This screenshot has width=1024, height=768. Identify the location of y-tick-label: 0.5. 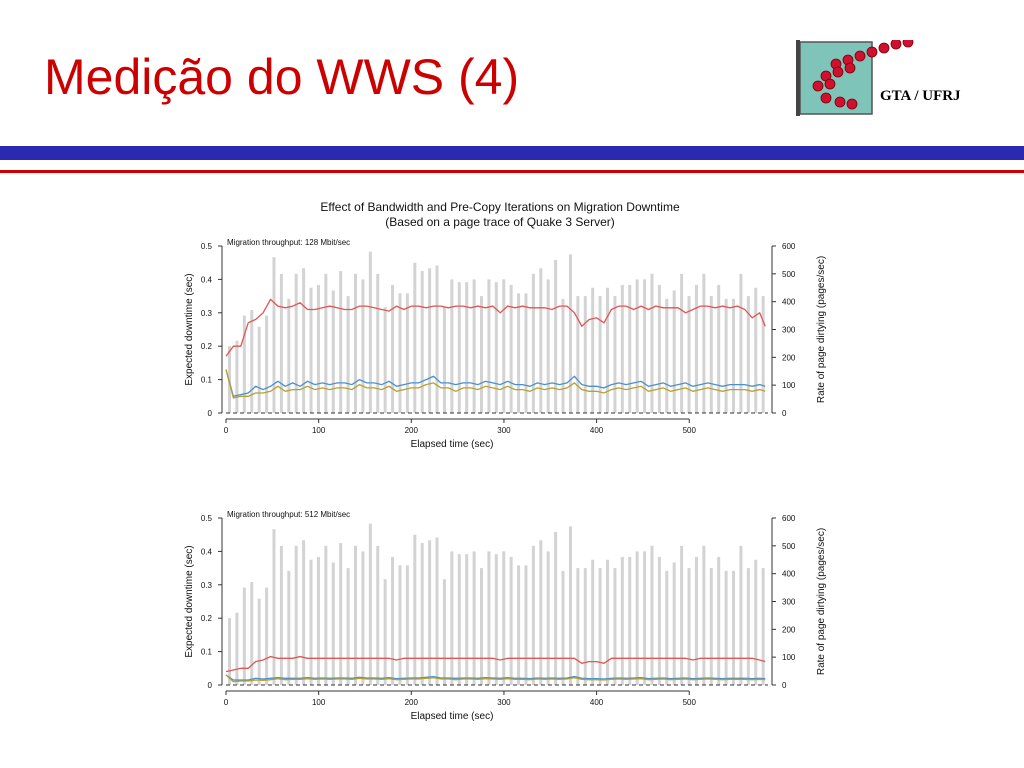
(207, 518).